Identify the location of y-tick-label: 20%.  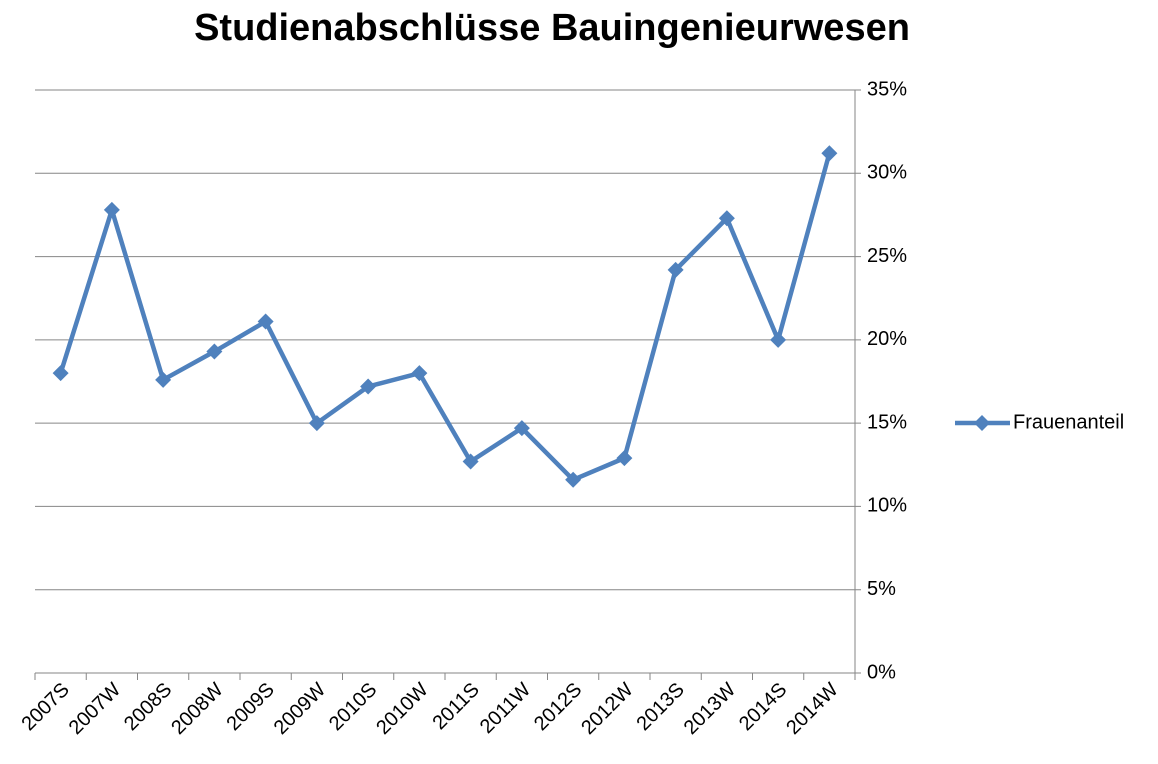
(887, 339).